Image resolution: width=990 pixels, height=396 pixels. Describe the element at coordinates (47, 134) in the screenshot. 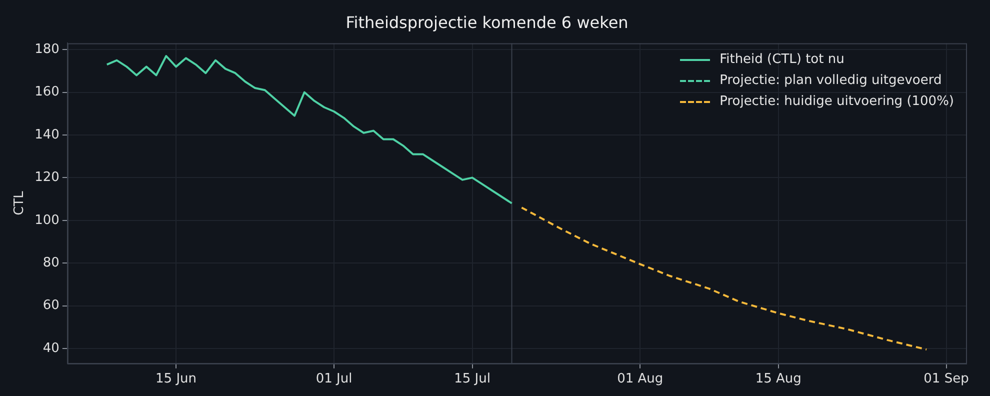

I see `y-tick-label: 140` at that location.